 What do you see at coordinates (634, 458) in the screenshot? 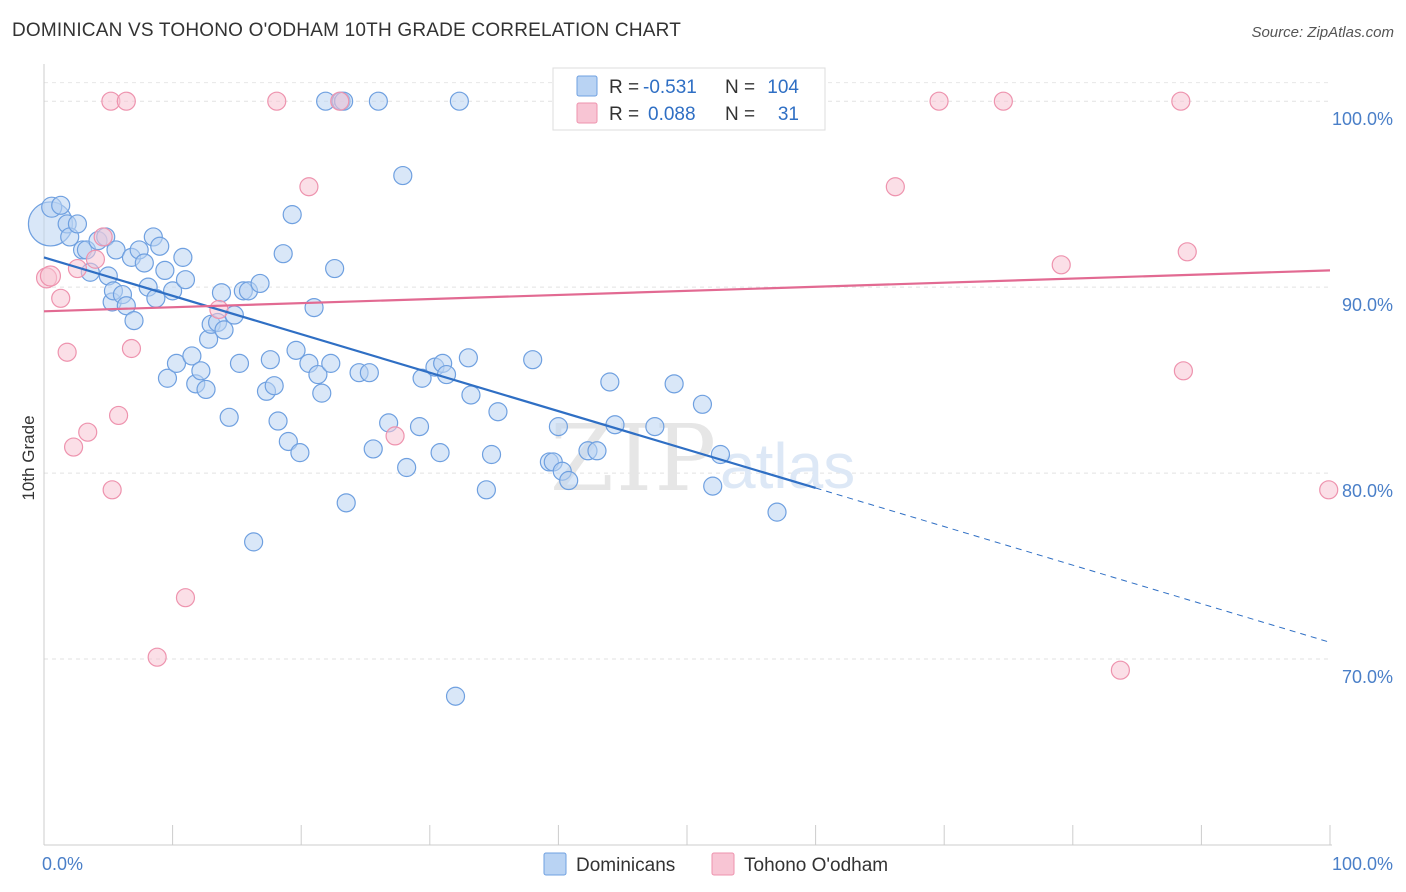
I see `watermark-zip: ZIP` at bounding box center [634, 458].